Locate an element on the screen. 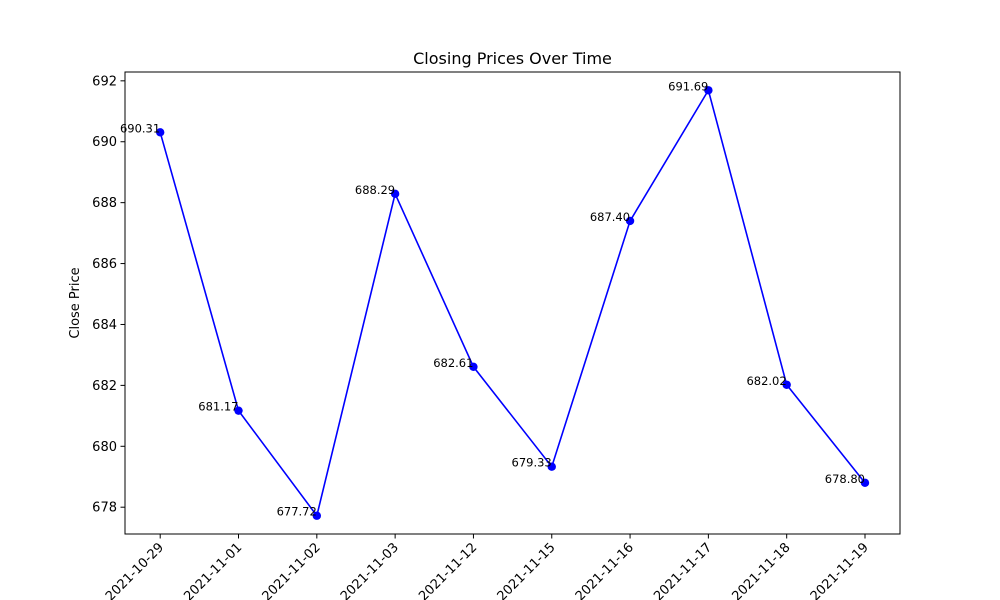 The width and height of the screenshot is (1000, 600). y-tick-label: 686 is located at coordinates (104, 264).